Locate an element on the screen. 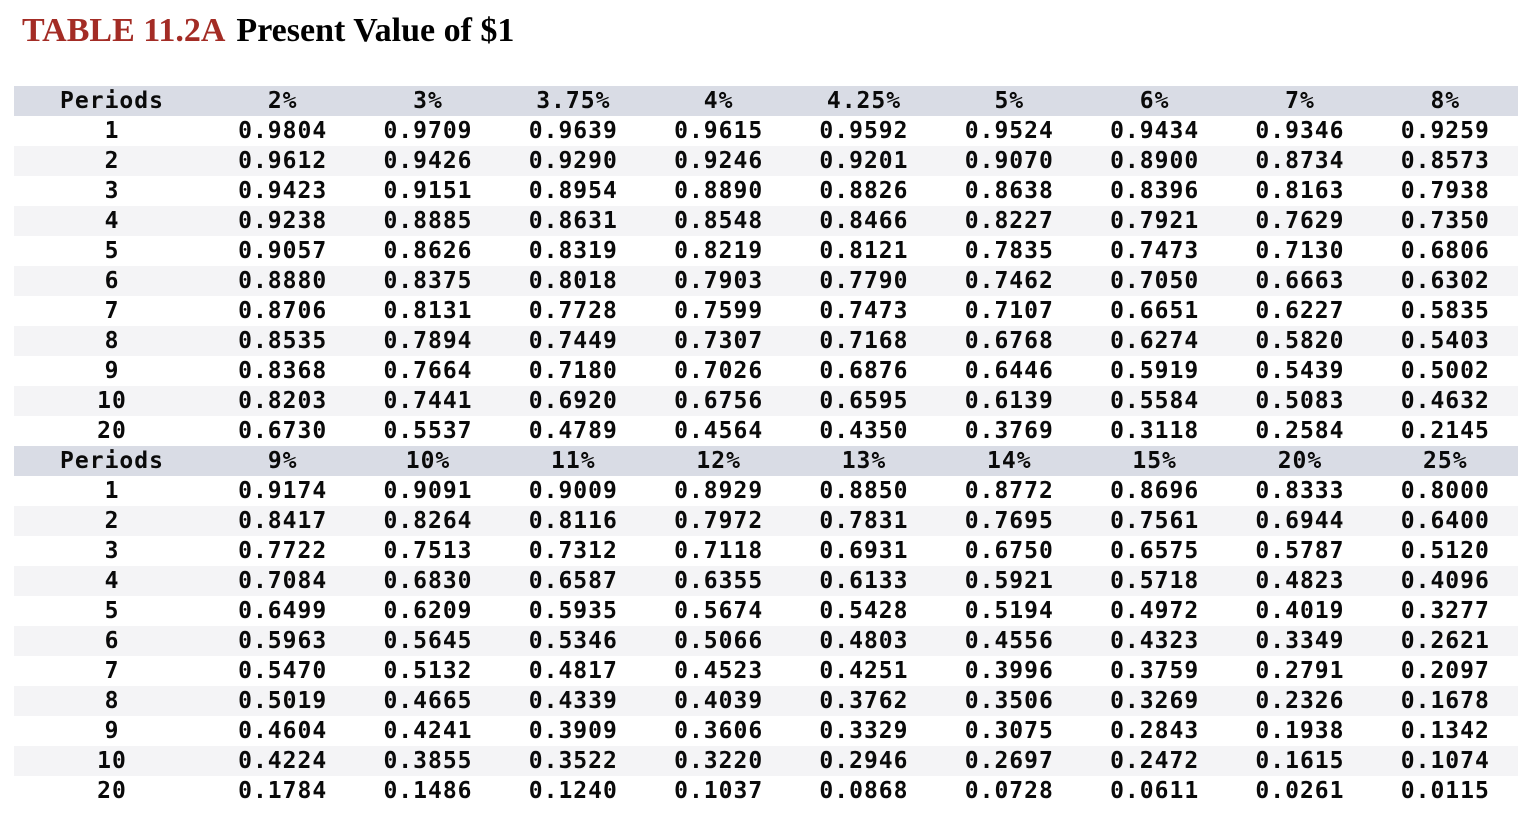 This screenshot has width=1532, height=832. value-cell: 0.6768 is located at coordinates (1009, 341).